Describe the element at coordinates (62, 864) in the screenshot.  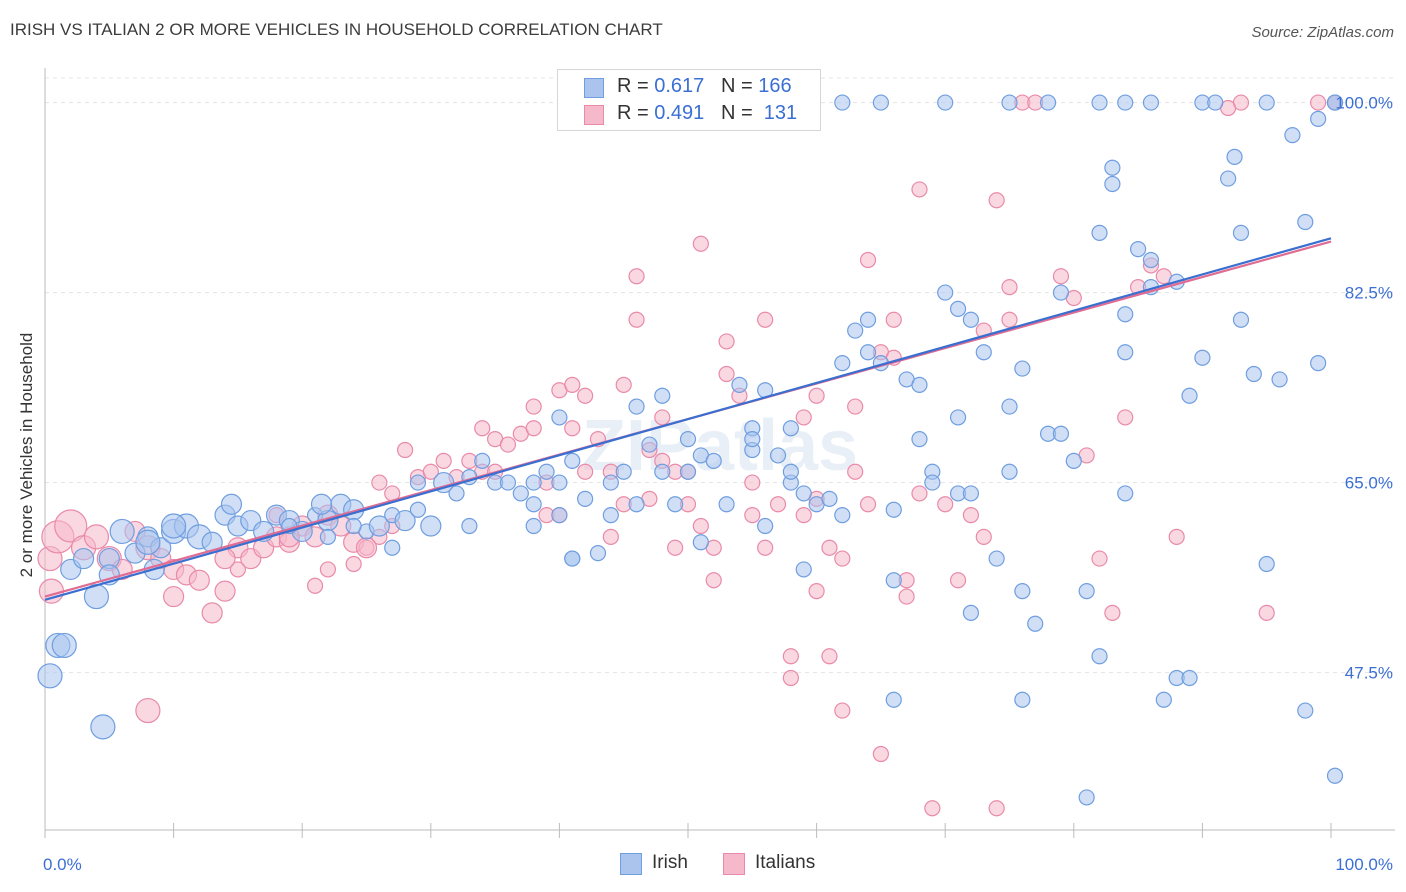
I see `x-tick-label: 0.0%` at that location.